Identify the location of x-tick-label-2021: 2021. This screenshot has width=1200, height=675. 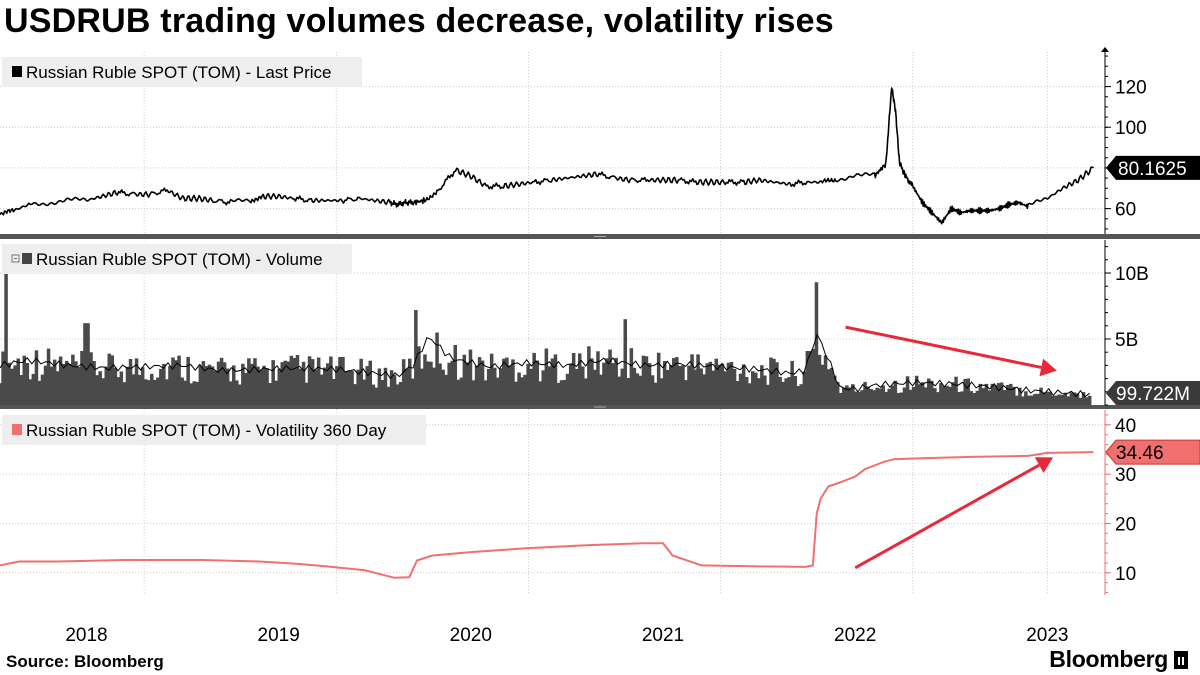
(663, 635).